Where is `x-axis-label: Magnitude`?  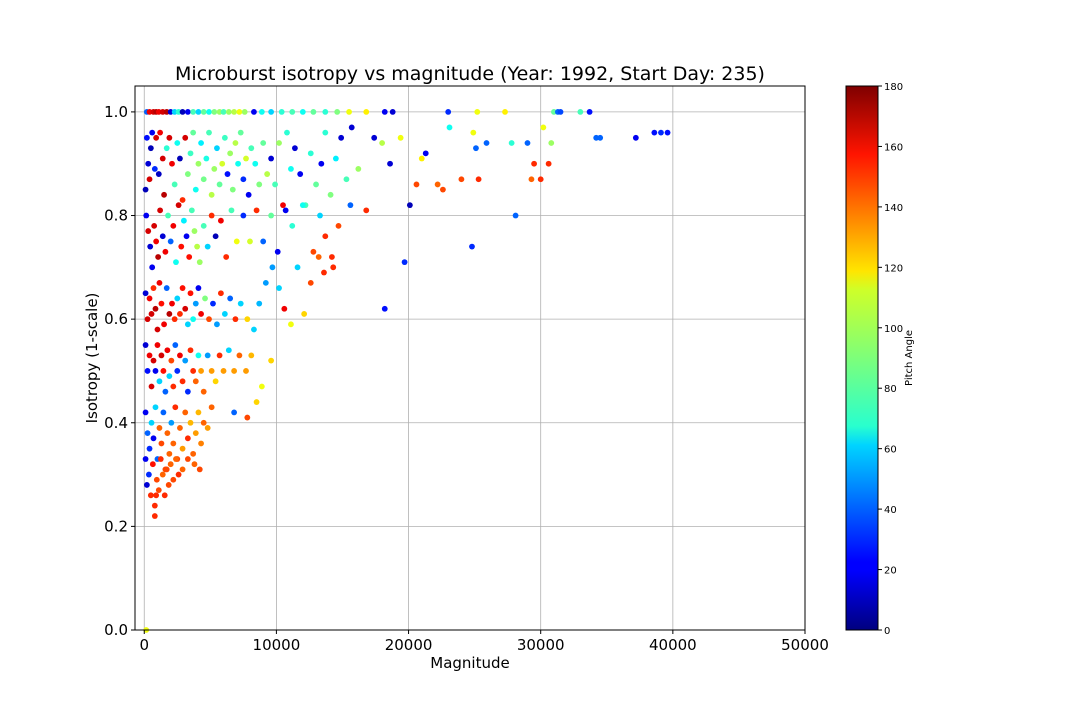
x-axis-label: Magnitude is located at coordinates (469, 663).